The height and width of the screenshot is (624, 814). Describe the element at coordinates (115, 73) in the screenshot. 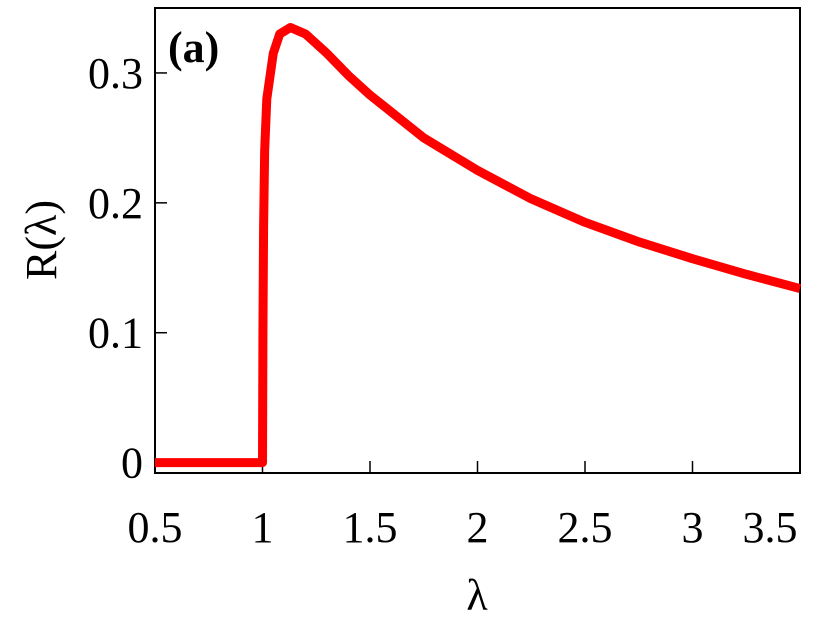

I see `y-tick-label: 0.3` at that location.